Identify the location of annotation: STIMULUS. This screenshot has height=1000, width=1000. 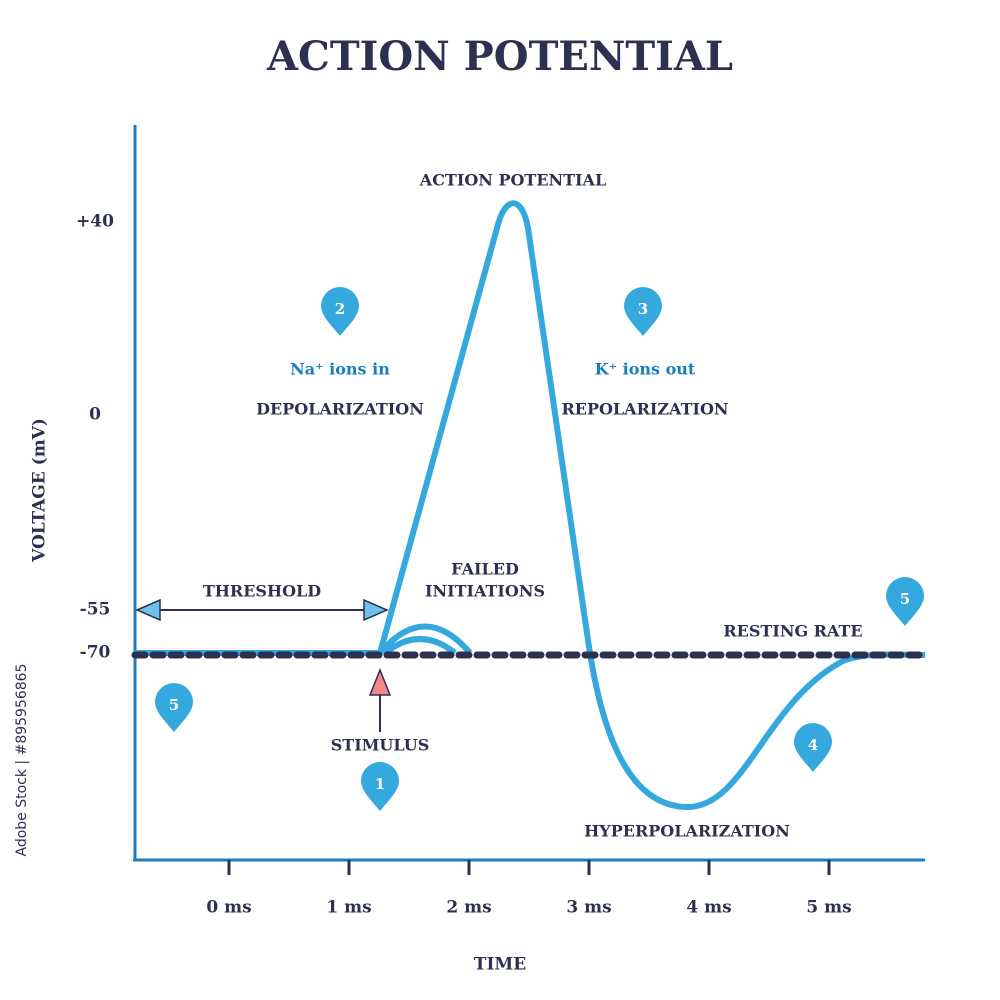
(380, 745).